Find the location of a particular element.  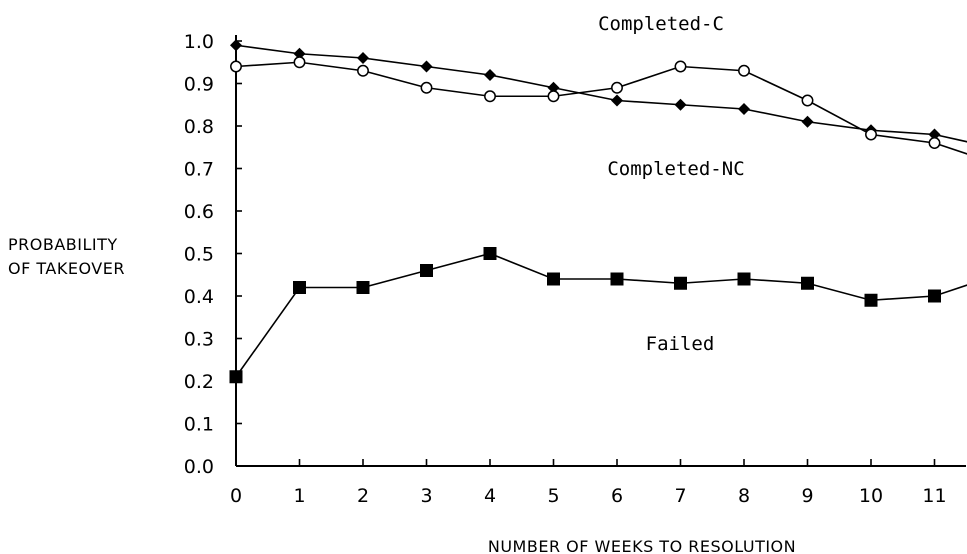

x-tick-label: 10 is located at coordinates (871, 496).